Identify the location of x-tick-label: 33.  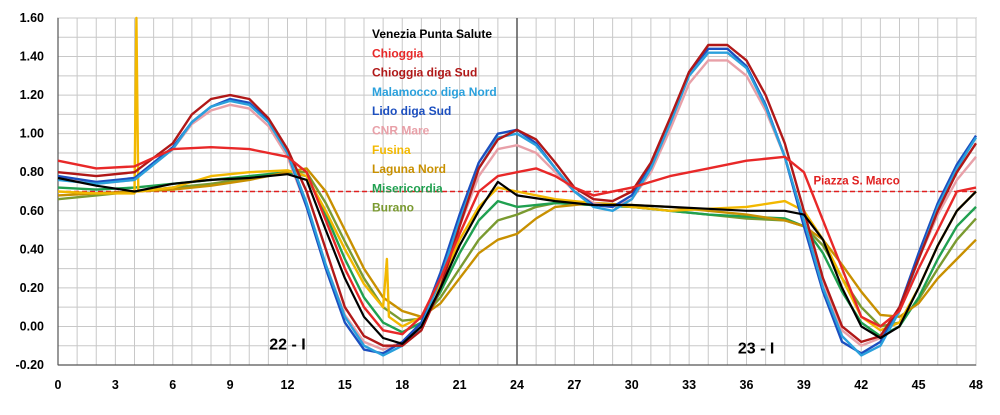
(689, 385).